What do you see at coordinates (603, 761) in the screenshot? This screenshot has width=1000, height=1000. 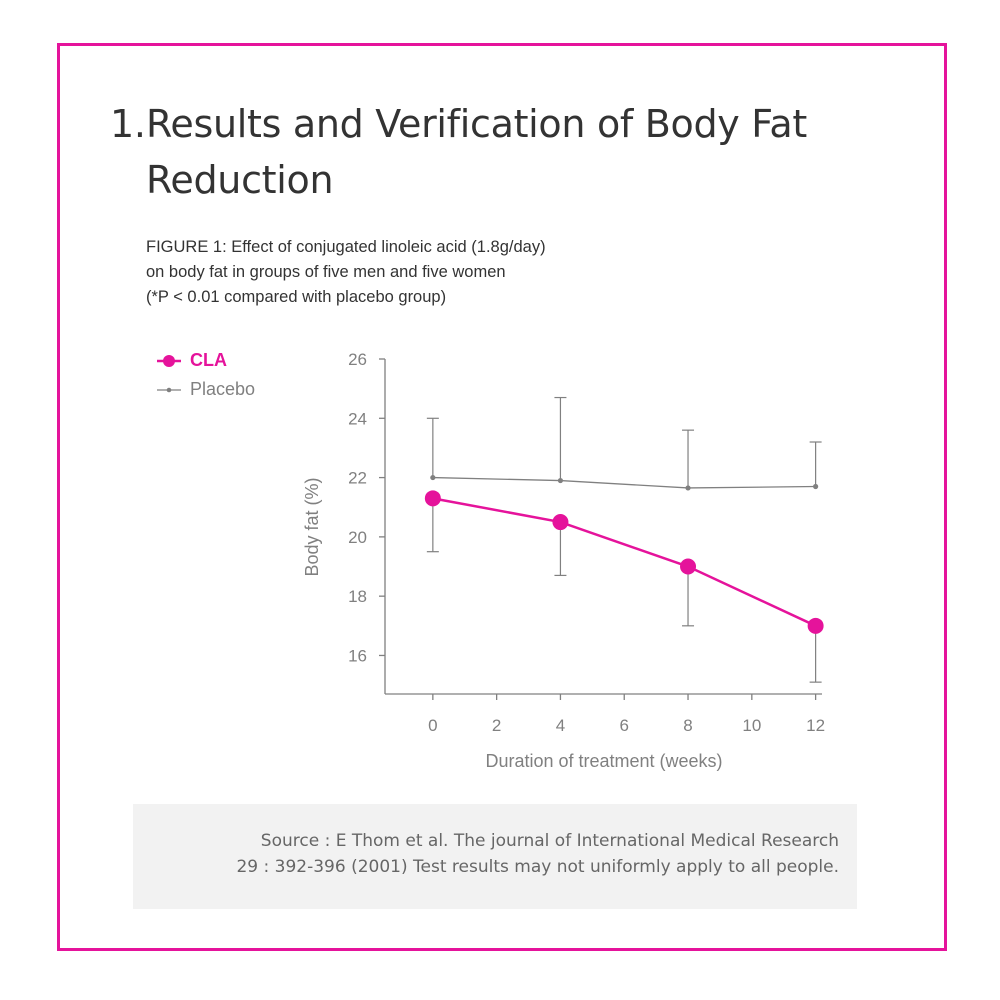 I see `x-axis-title: Duration of treatment (weeks)` at bounding box center [603, 761].